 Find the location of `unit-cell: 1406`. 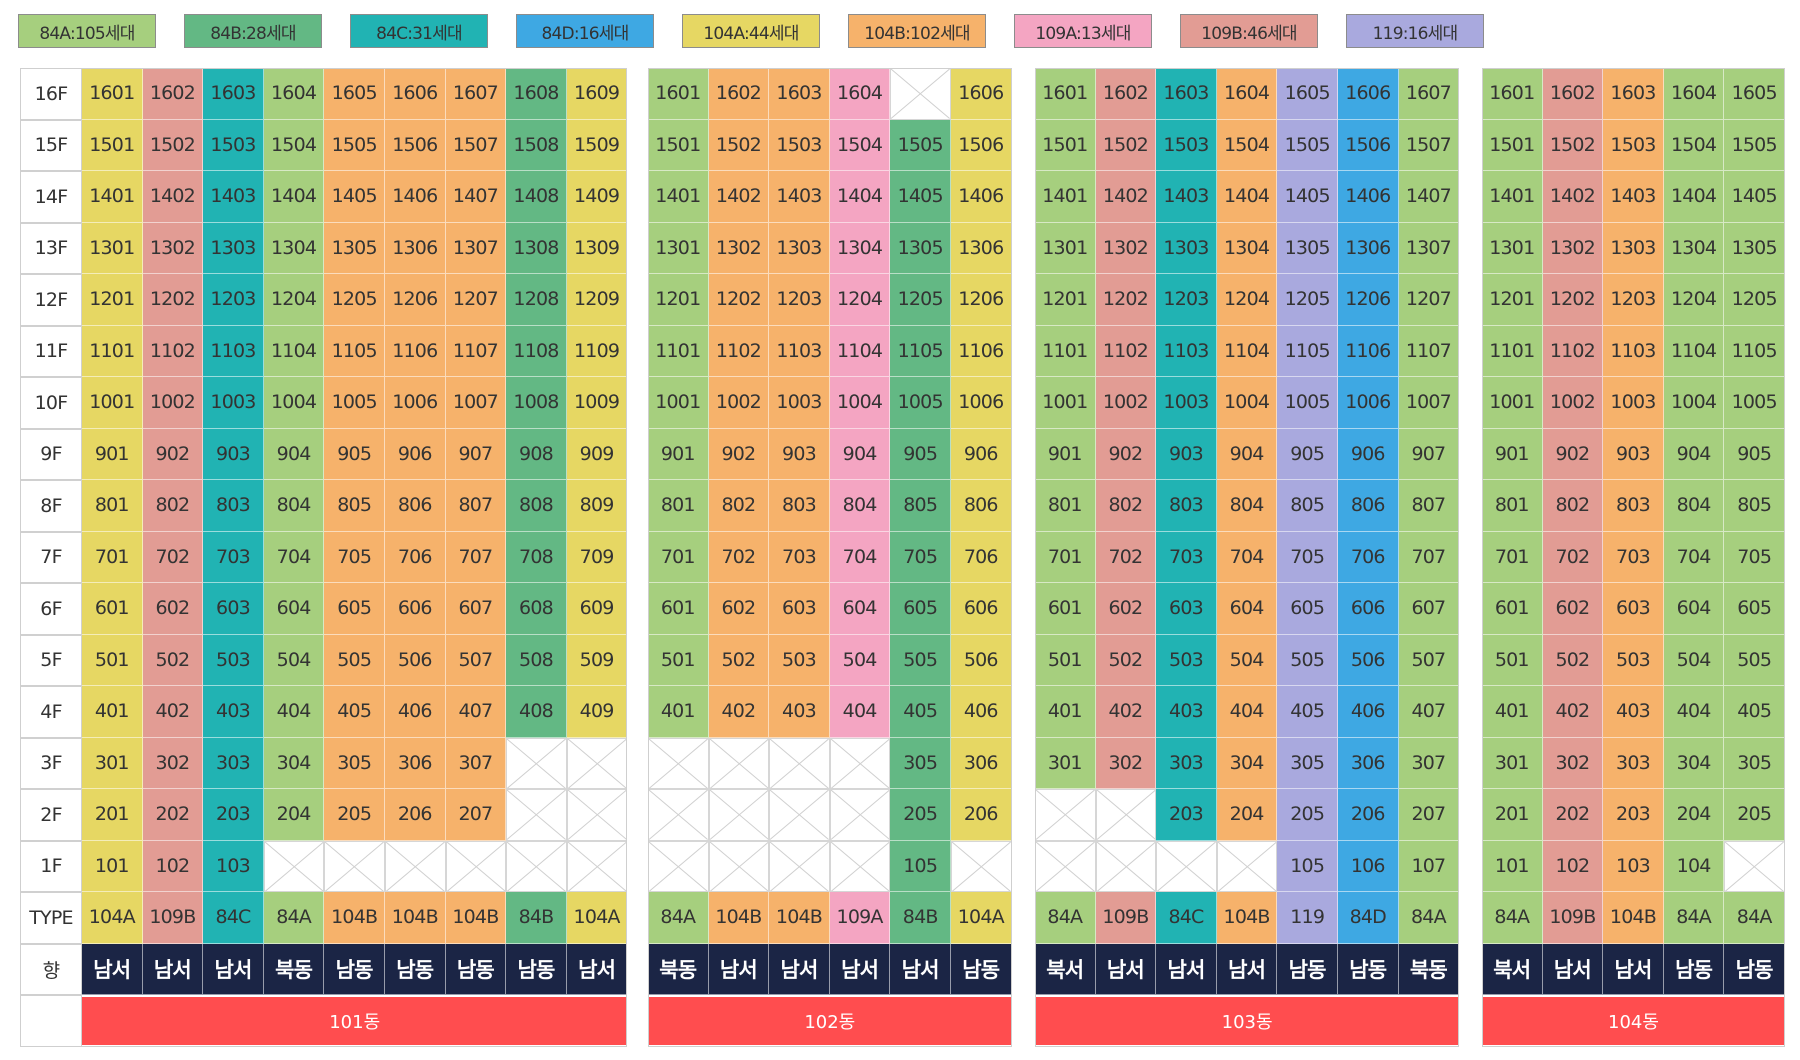

unit-cell: 1406 is located at coordinates (415, 197).